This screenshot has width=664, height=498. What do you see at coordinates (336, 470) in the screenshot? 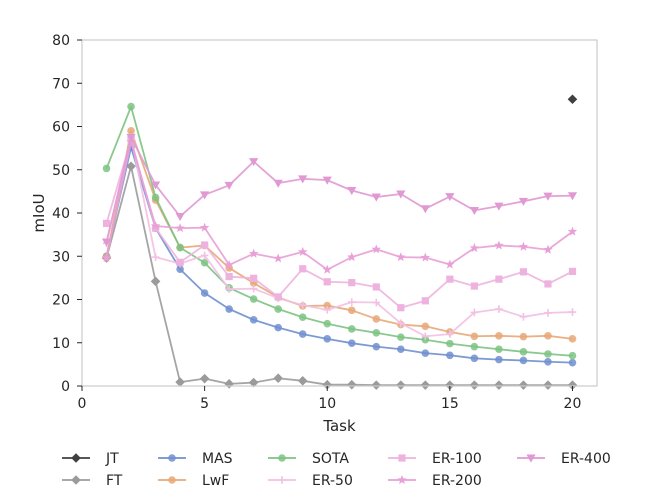
I see `legend: JT FT MAS LwF SOTA ER-50 ER-100 ER-200 ER-400` at bounding box center [336, 470].